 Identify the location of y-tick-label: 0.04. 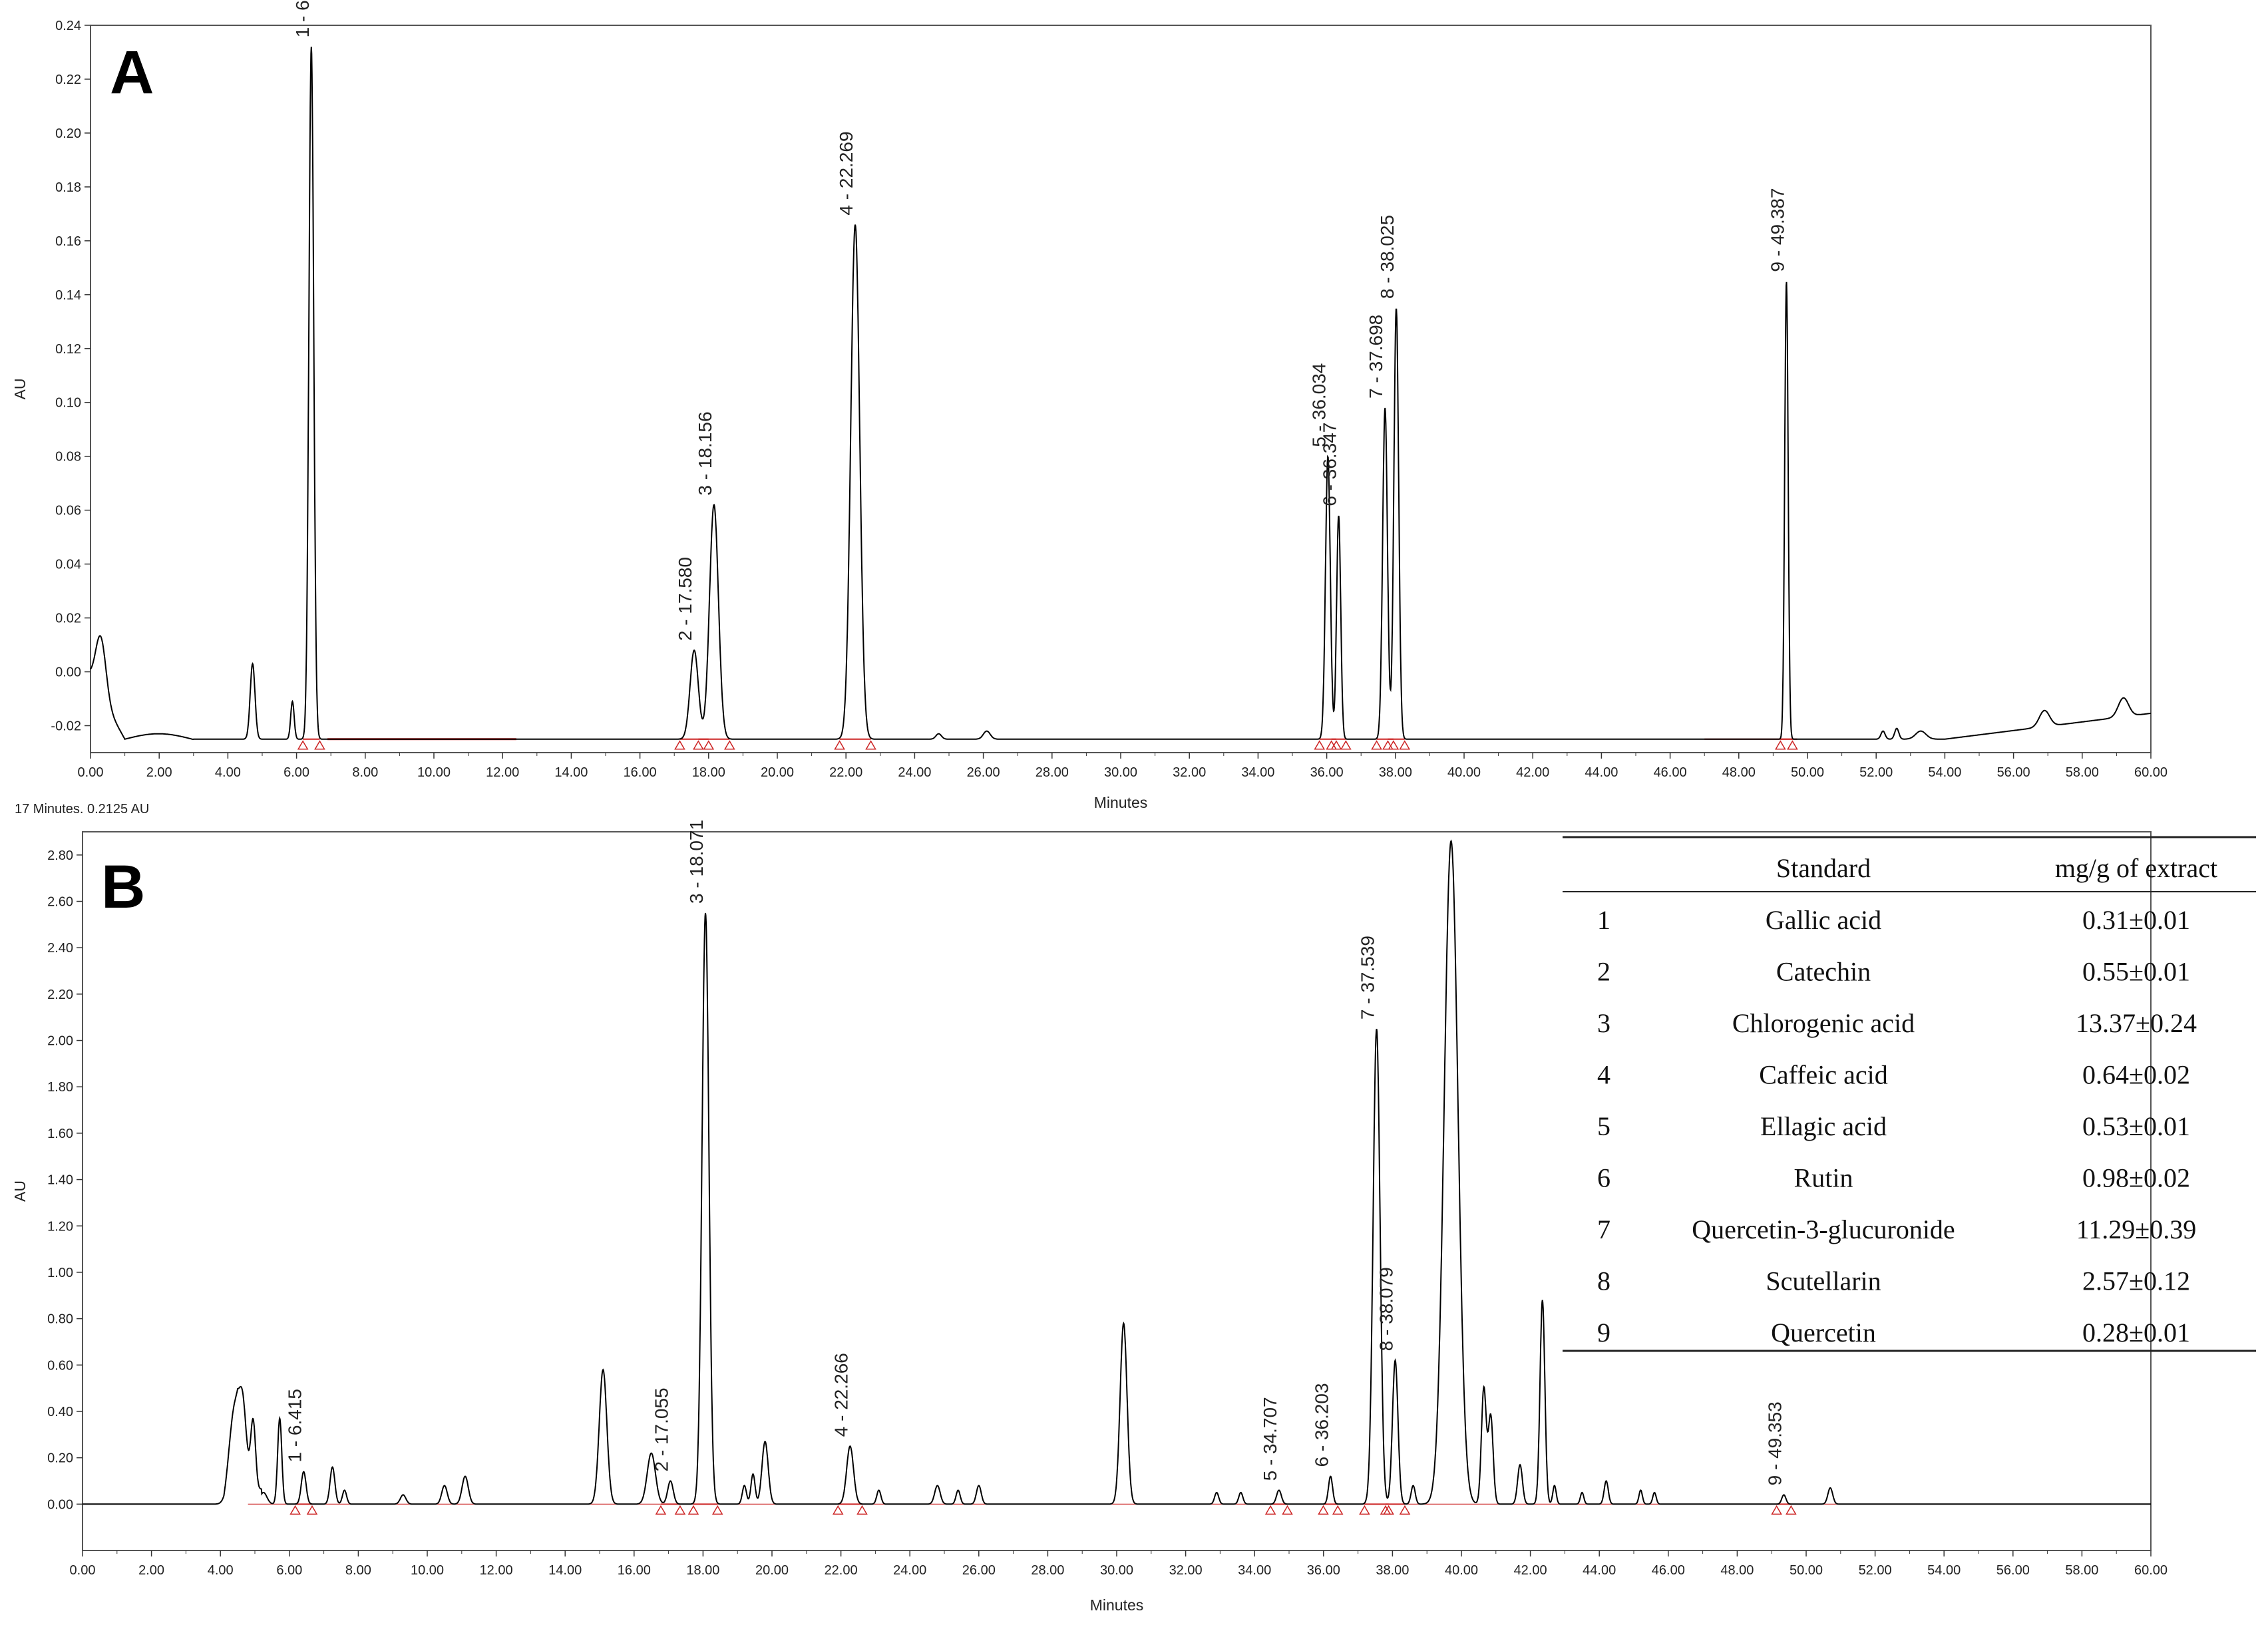
(68, 565).